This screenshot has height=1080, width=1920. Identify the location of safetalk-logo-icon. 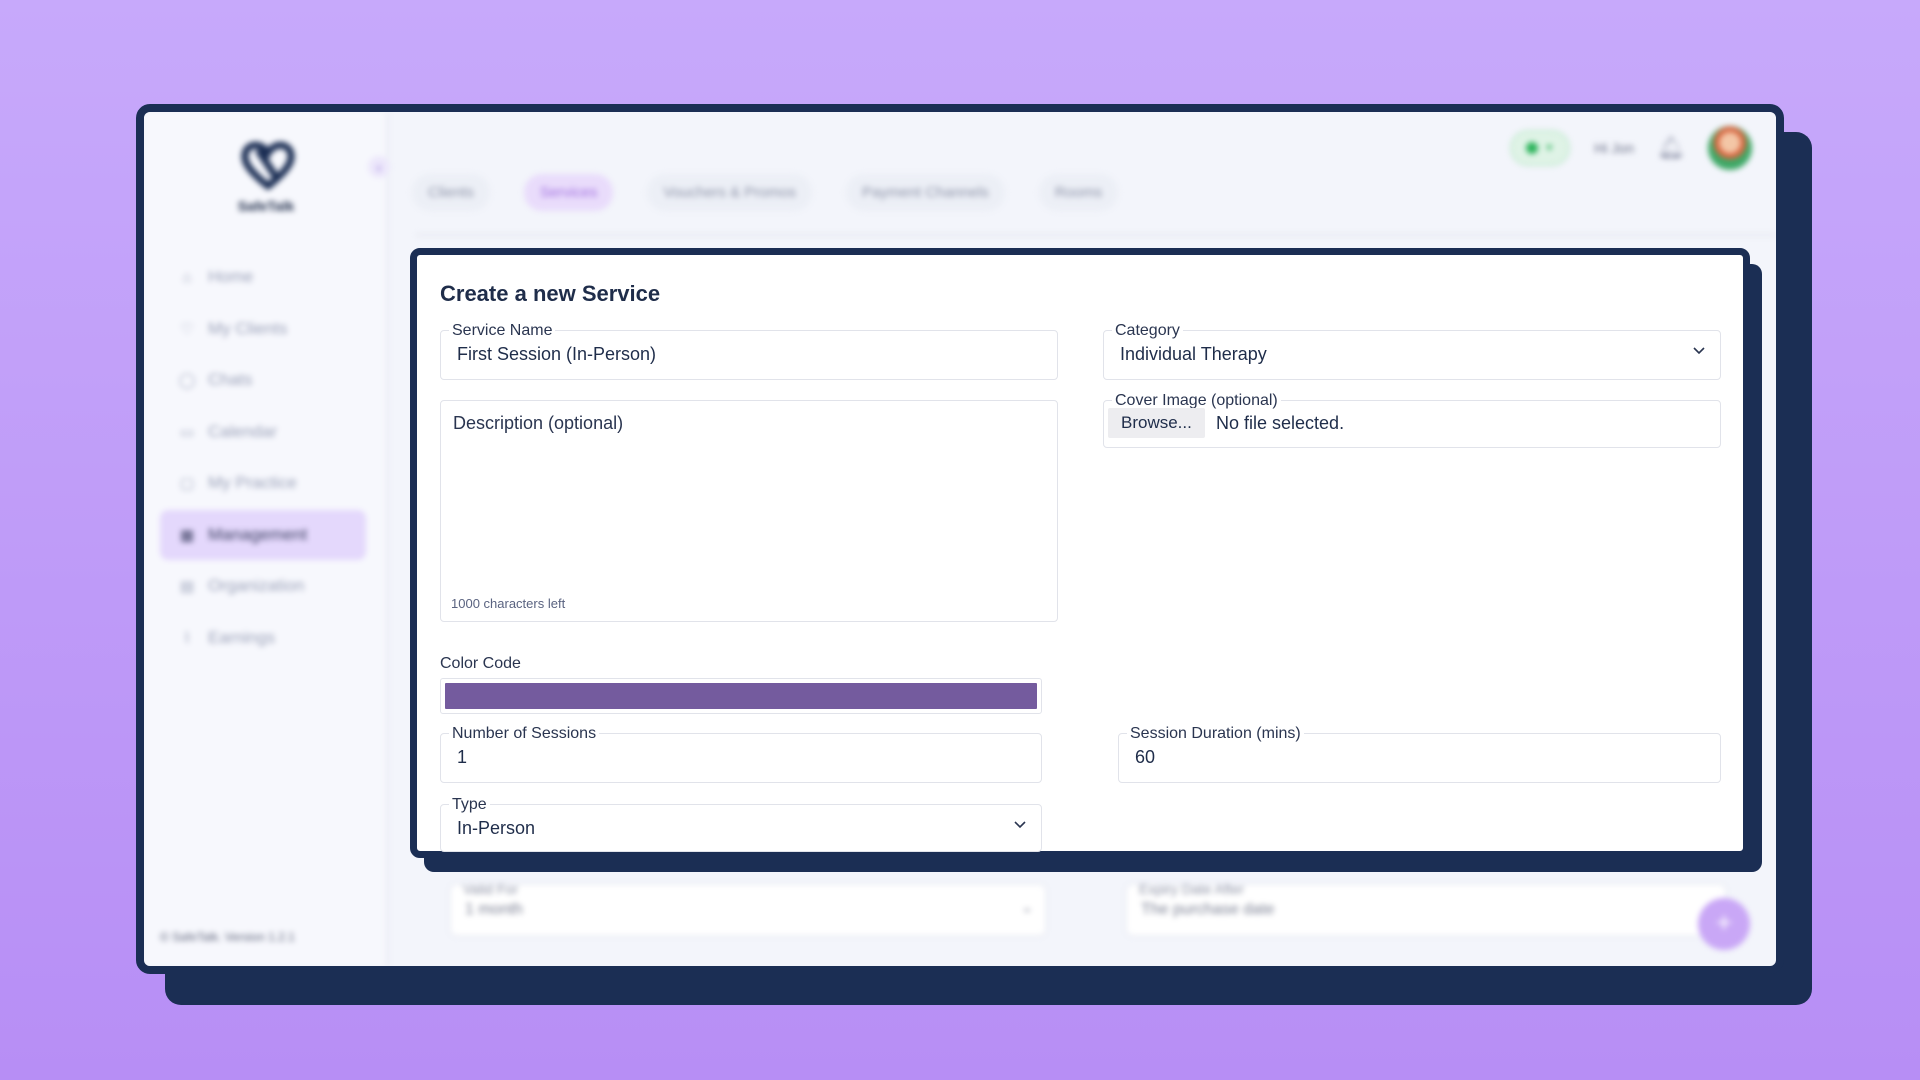
(268, 165).